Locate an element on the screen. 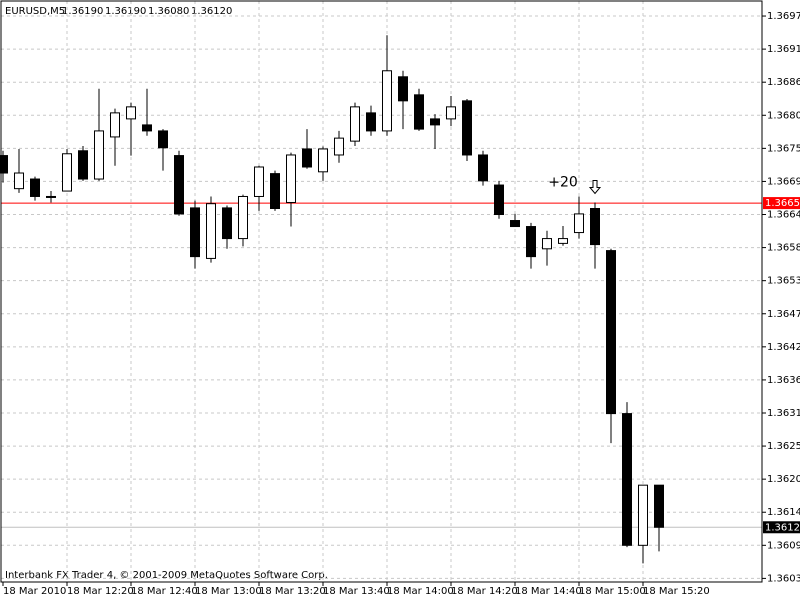  header-price: 1.36080 is located at coordinates (168, 11).